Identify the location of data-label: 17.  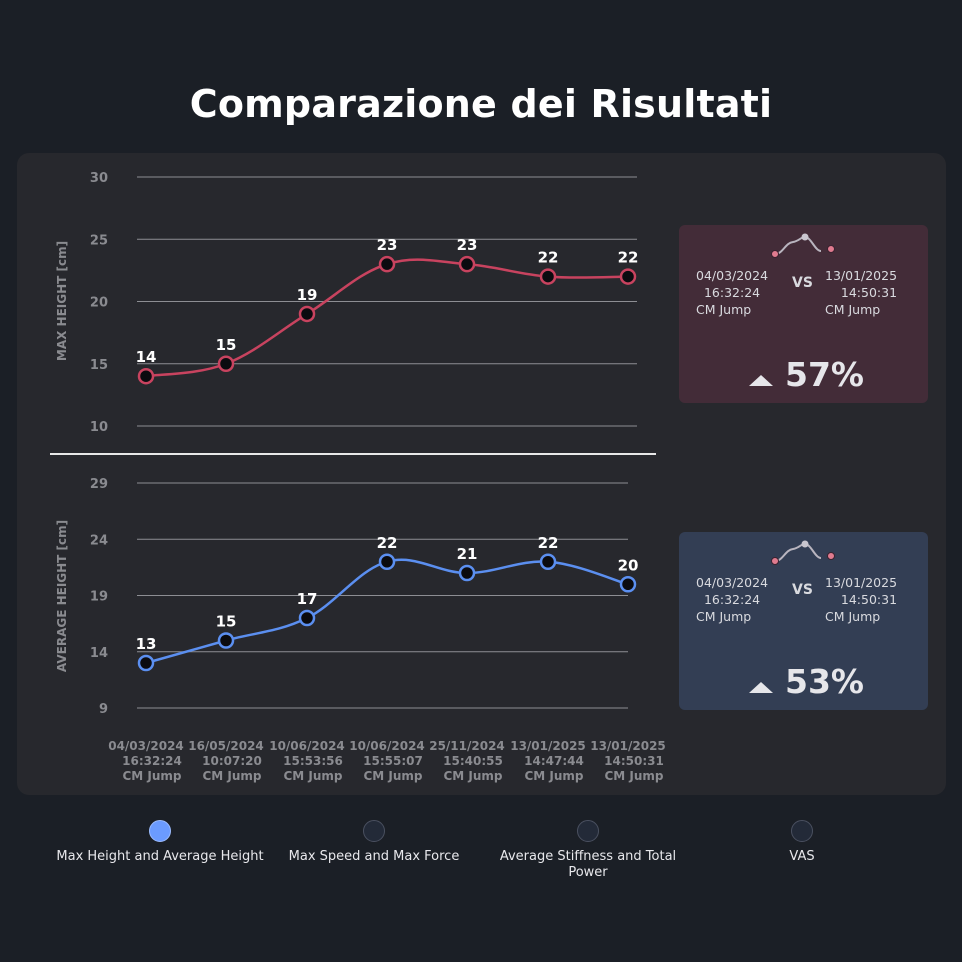
(307, 599).